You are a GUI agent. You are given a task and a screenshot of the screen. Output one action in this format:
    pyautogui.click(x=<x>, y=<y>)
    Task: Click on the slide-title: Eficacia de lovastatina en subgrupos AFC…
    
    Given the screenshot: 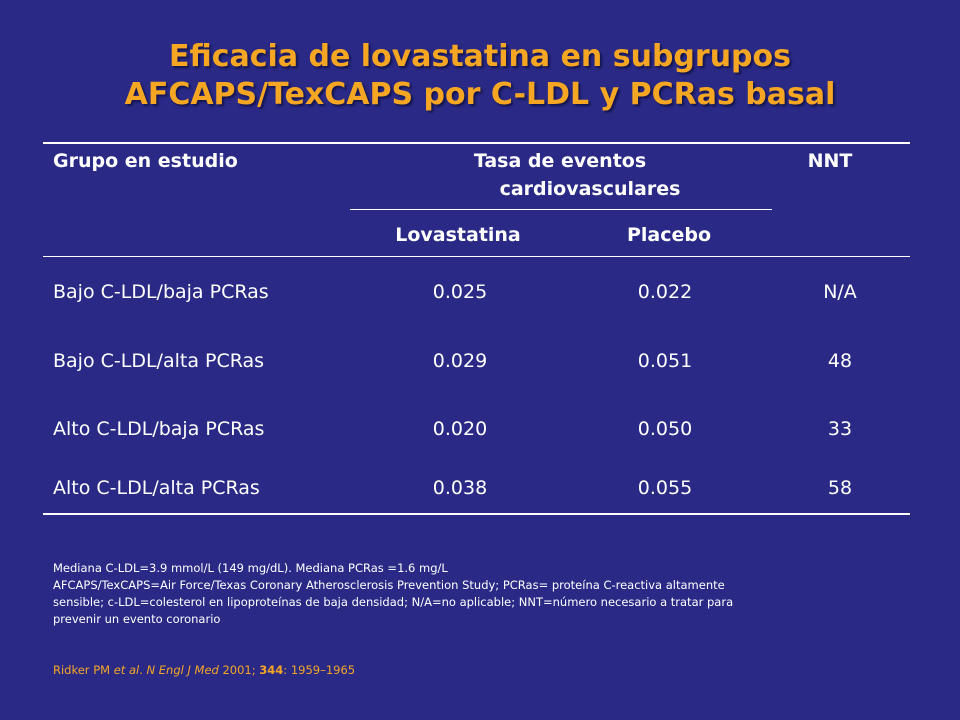 What is the action you would take?
    pyautogui.click(x=480, y=76)
    